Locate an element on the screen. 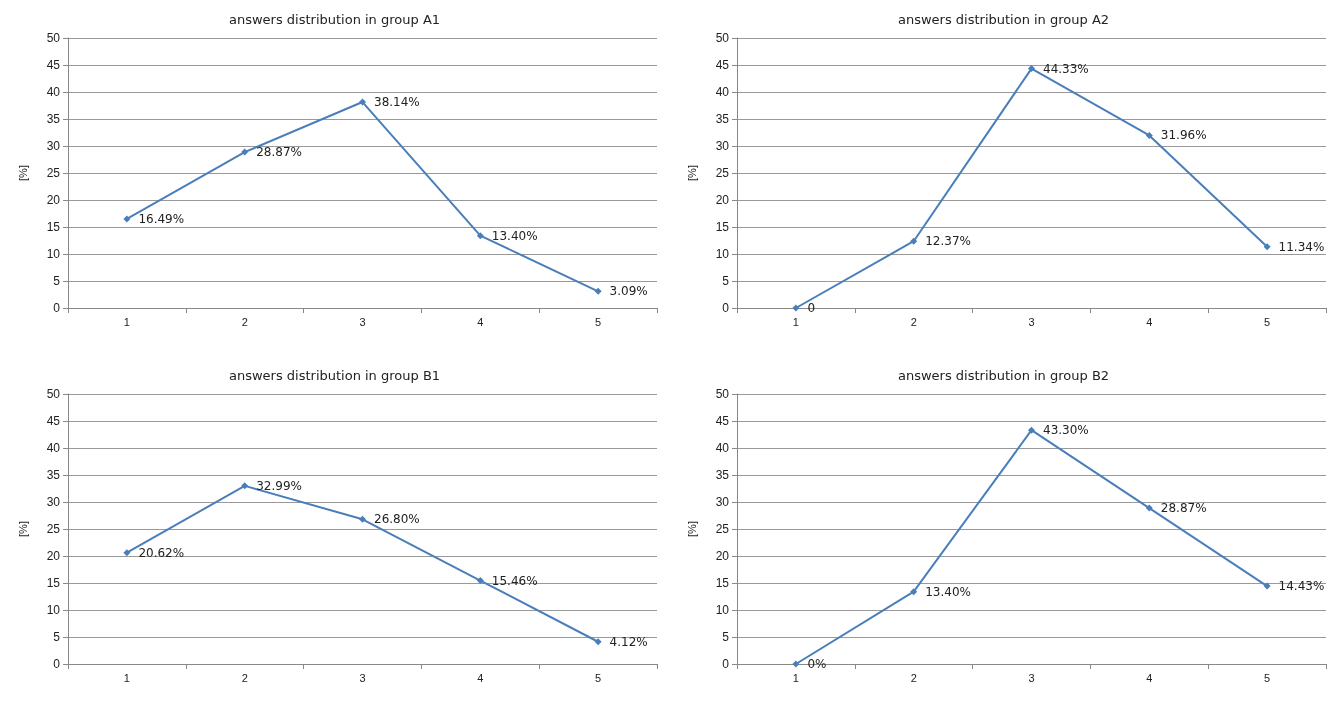 The image size is (1339, 711). data-label: 0 is located at coordinates (811, 308).